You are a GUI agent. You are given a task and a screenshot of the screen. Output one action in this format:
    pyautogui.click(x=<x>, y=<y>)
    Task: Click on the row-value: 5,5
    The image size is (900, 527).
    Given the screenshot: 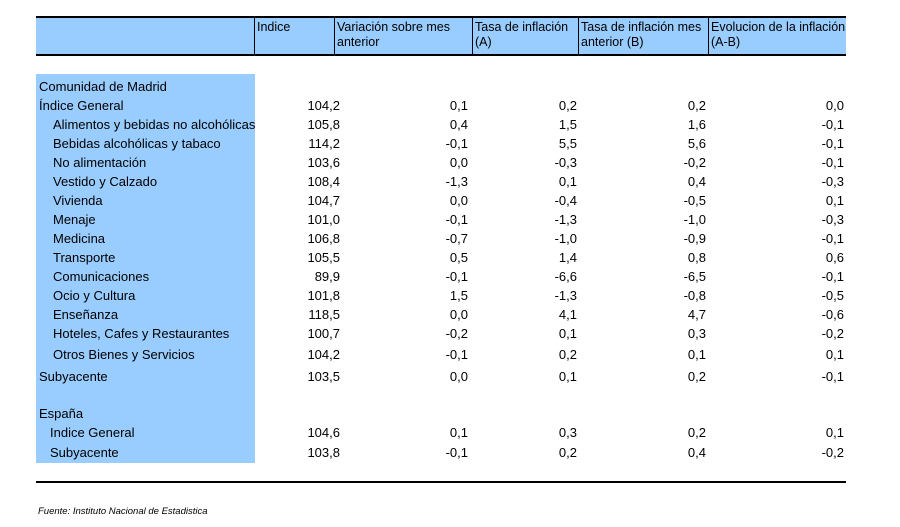 What is the action you would take?
    pyautogui.click(x=567, y=143)
    